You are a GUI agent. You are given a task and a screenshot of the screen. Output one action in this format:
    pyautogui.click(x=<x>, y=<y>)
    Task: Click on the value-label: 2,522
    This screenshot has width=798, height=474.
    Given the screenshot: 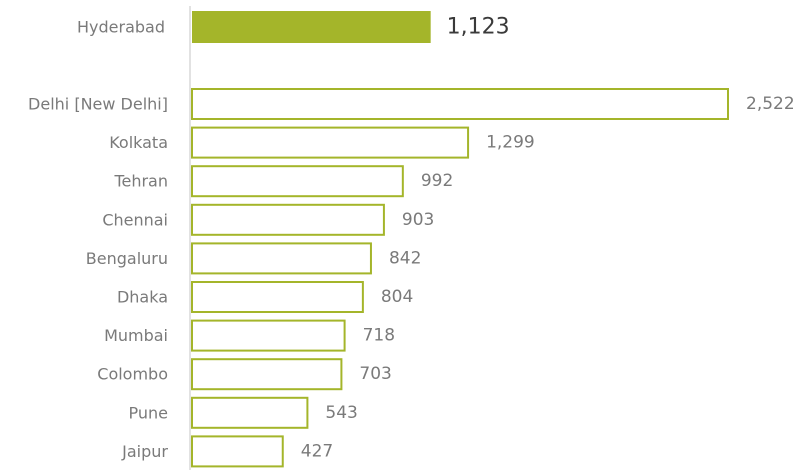 What is the action you would take?
    pyautogui.click(x=770, y=104)
    